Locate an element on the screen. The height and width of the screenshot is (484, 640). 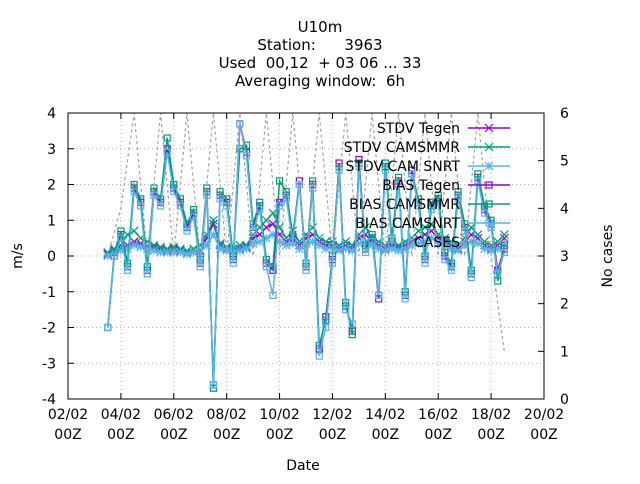
x-tick-label: 14/02 is located at coordinates (385, 415).